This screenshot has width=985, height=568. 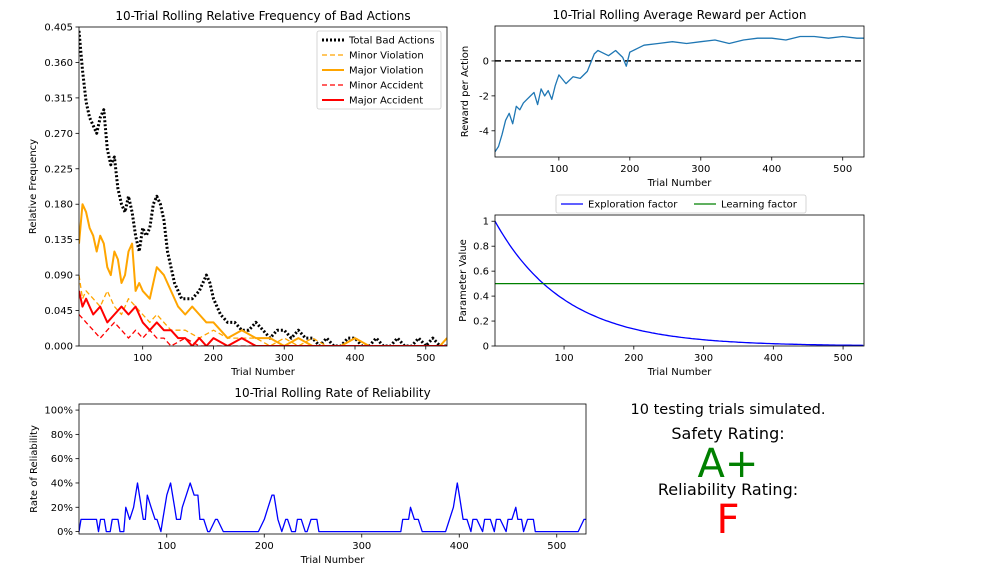 I want to click on y-tick-label: 0%, so click(x=65, y=532).